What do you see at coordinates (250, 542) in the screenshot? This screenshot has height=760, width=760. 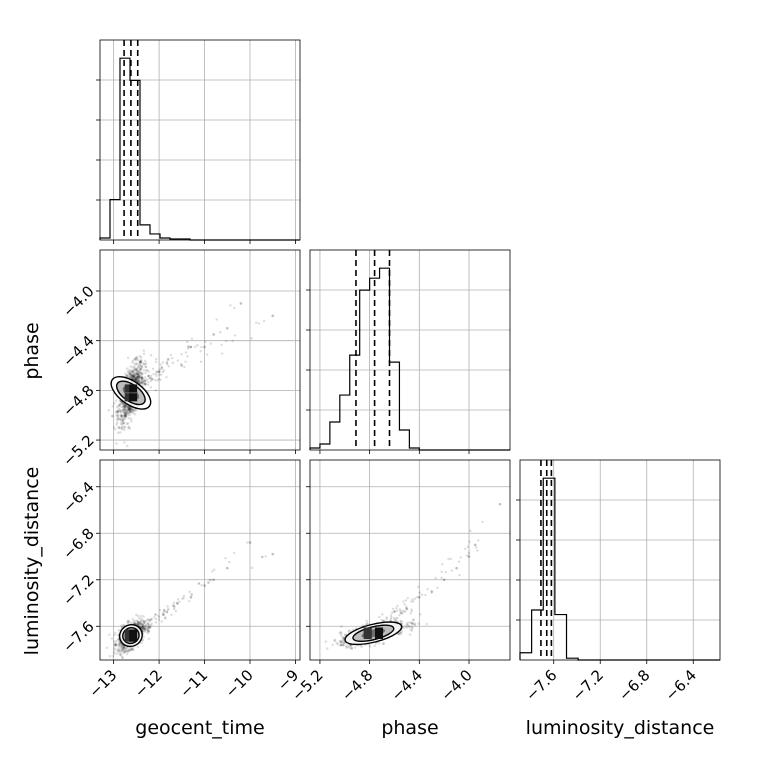 I see `panel-geocent-time-vs-luminosity-distance-outlier` at bounding box center [250, 542].